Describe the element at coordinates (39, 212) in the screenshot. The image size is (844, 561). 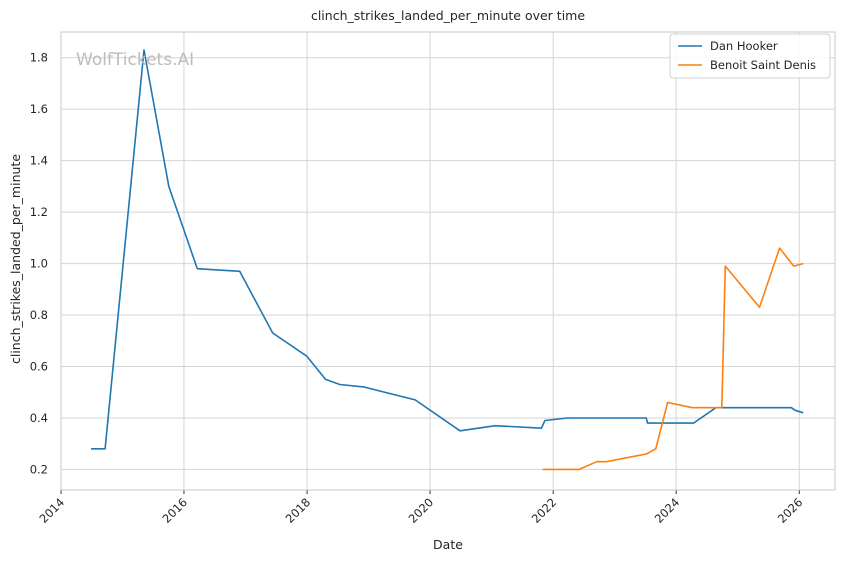
I see `y-tick-label: 1.2` at that location.